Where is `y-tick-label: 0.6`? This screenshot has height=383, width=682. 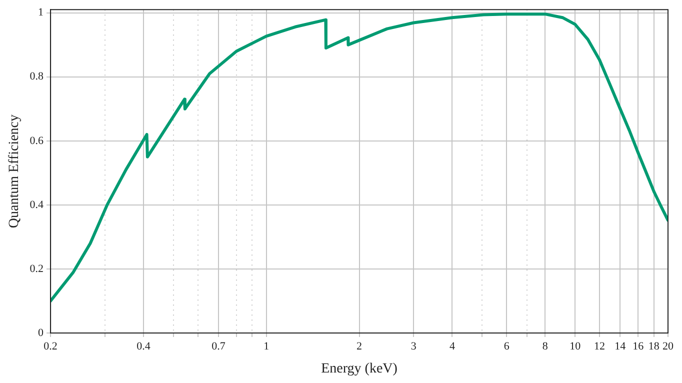 y-tick-label: 0.6 is located at coordinates (37, 140).